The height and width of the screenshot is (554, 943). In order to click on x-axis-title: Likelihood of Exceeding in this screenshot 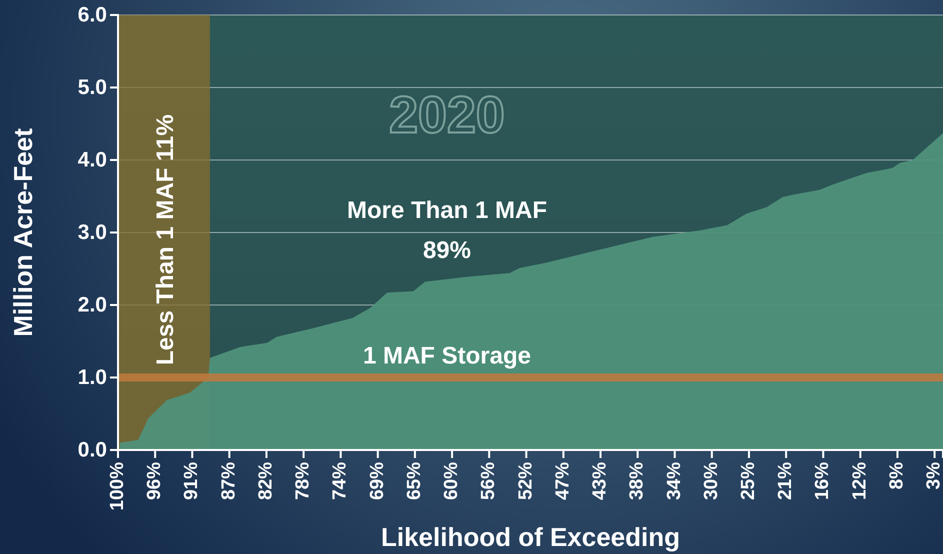, I will do `click(530, 537)`.